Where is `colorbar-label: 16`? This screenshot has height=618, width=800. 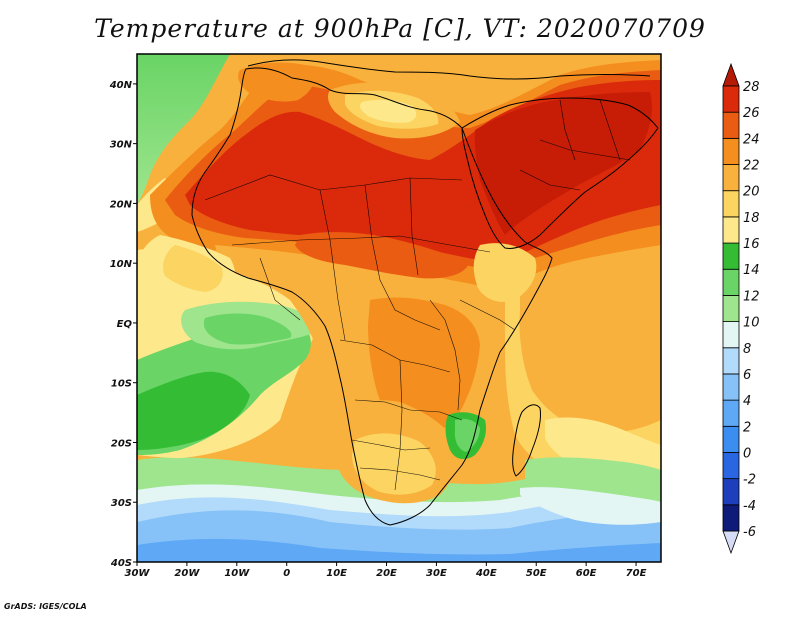
colorbar-label: 16 is located at coordinates (751, 244).